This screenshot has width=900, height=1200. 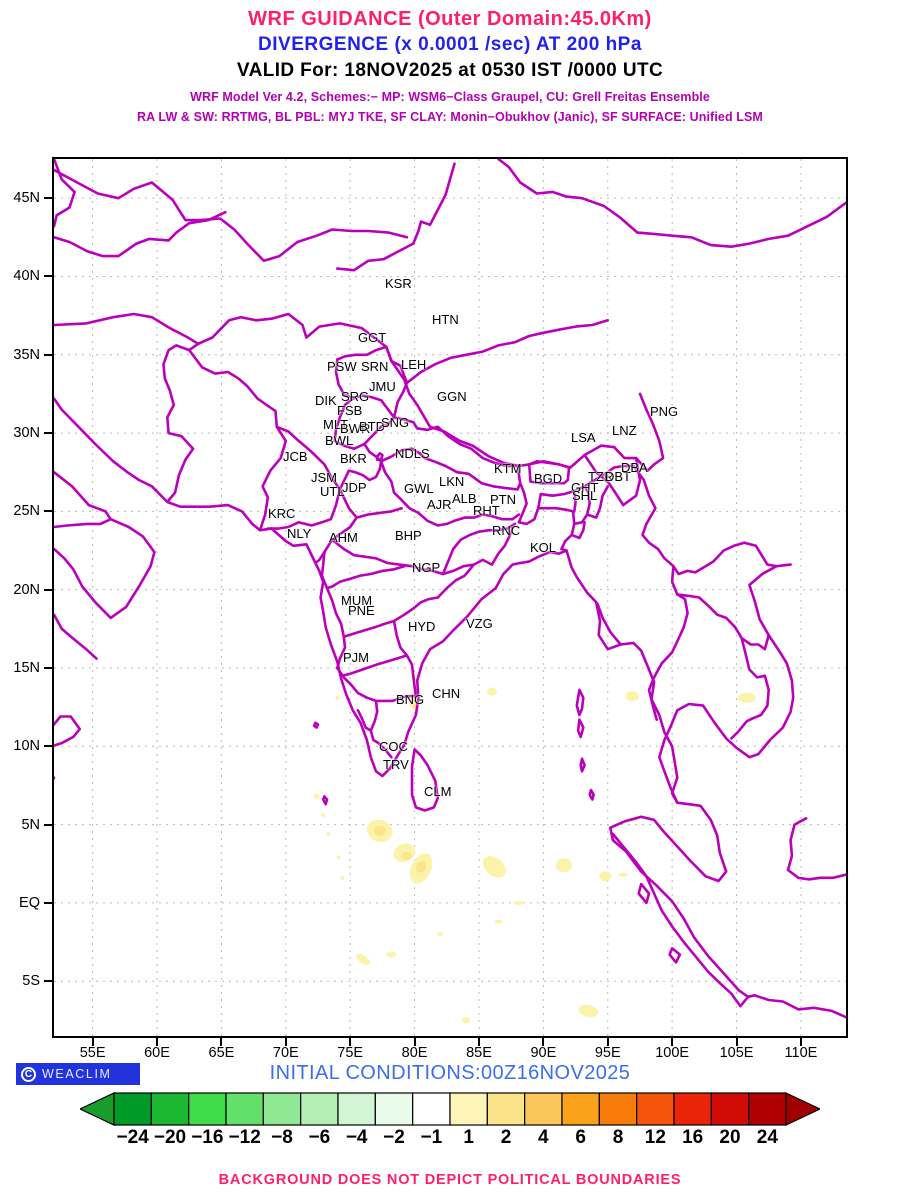 What do you see at coordinates (221, 1053) in the screenshot?
I see `lon-tick-label: 65E` at bounding box center [221, 1053].